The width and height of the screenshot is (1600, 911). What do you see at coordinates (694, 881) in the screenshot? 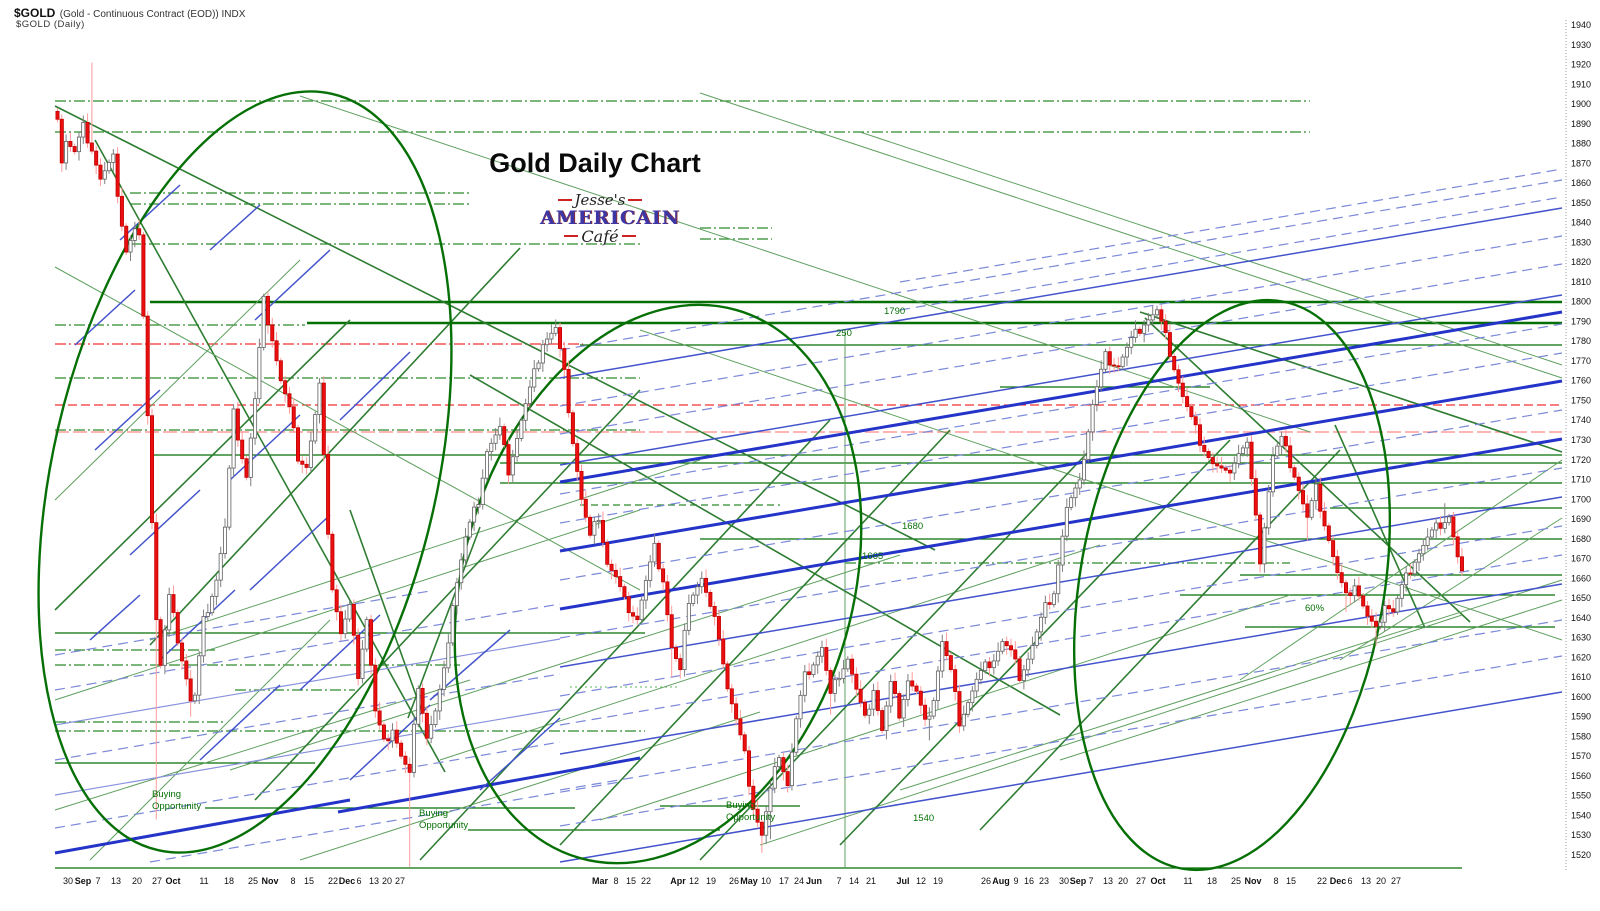
I see `x-axis-day-label: 12` at bounding box center [694, 881].